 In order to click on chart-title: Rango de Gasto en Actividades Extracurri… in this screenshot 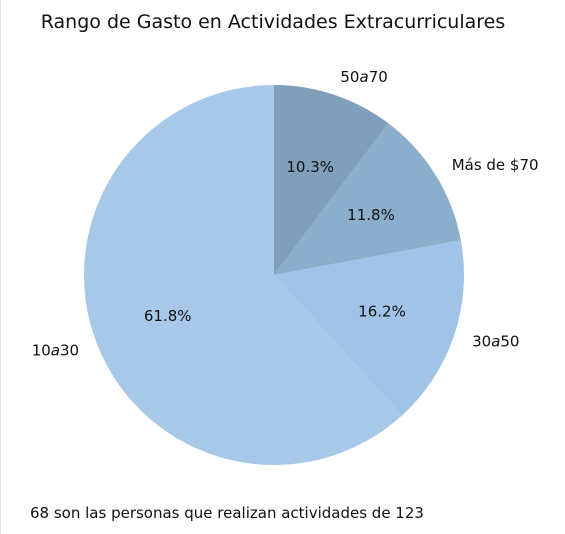, I will do `click(273, 22)`.